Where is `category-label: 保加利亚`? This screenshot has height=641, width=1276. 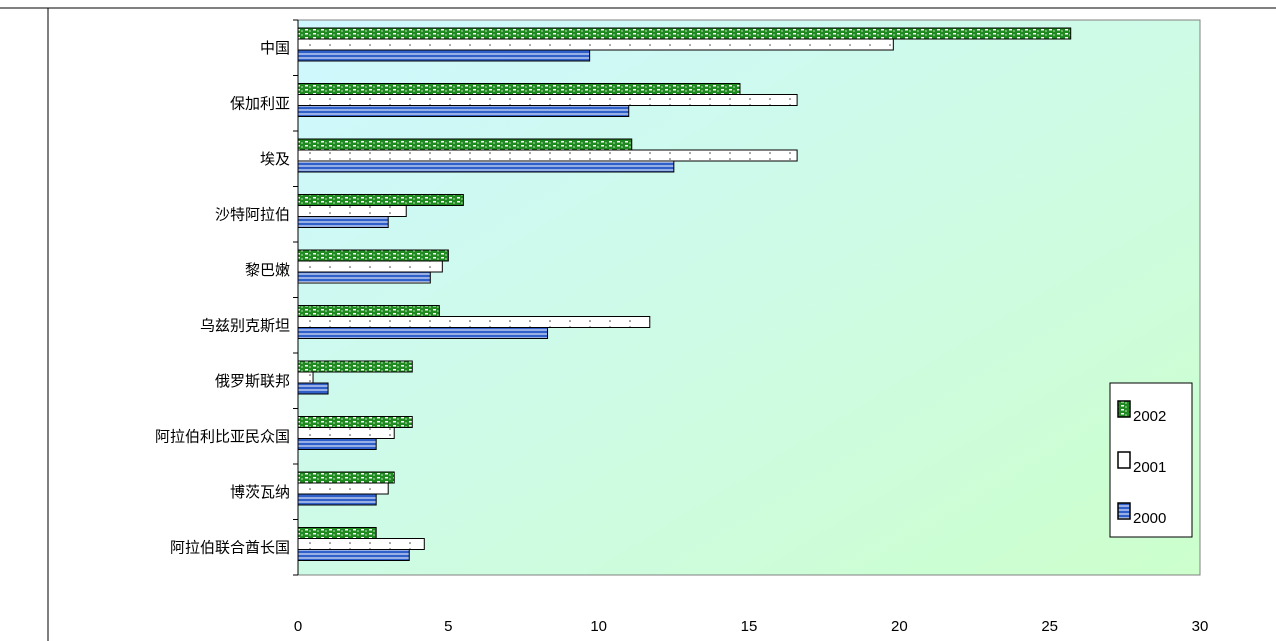
category-label: 保加利亚 is located at coordinates (260, 103).